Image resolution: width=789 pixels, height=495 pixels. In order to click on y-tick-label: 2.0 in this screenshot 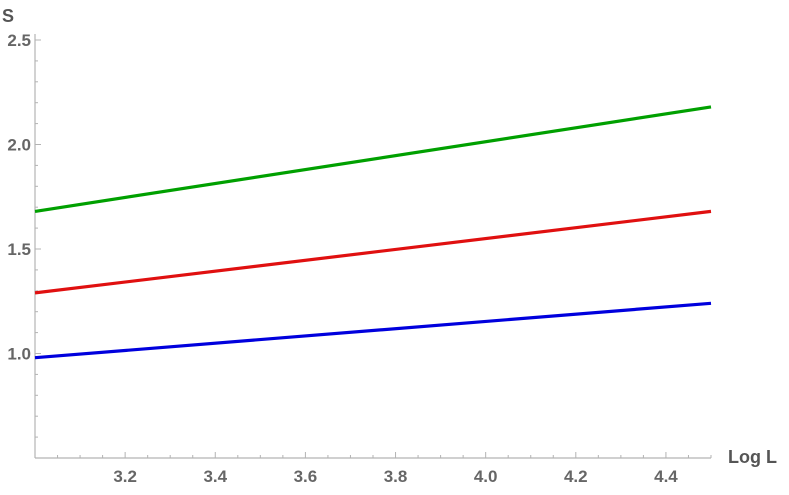, I will do `click(19, 145)`.